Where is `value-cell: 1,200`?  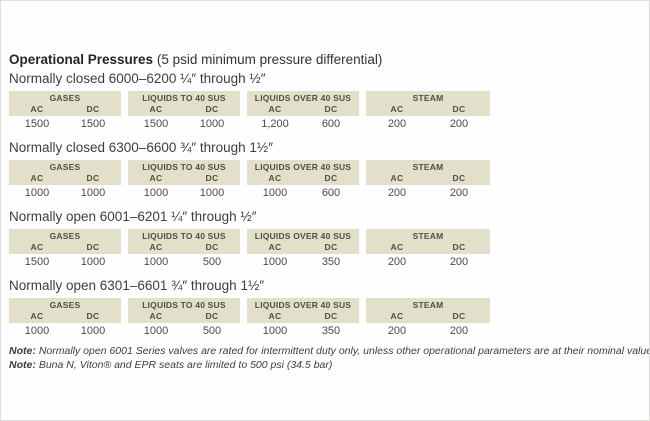 value-cell: 1,200 is located at coordinates (275, 124).